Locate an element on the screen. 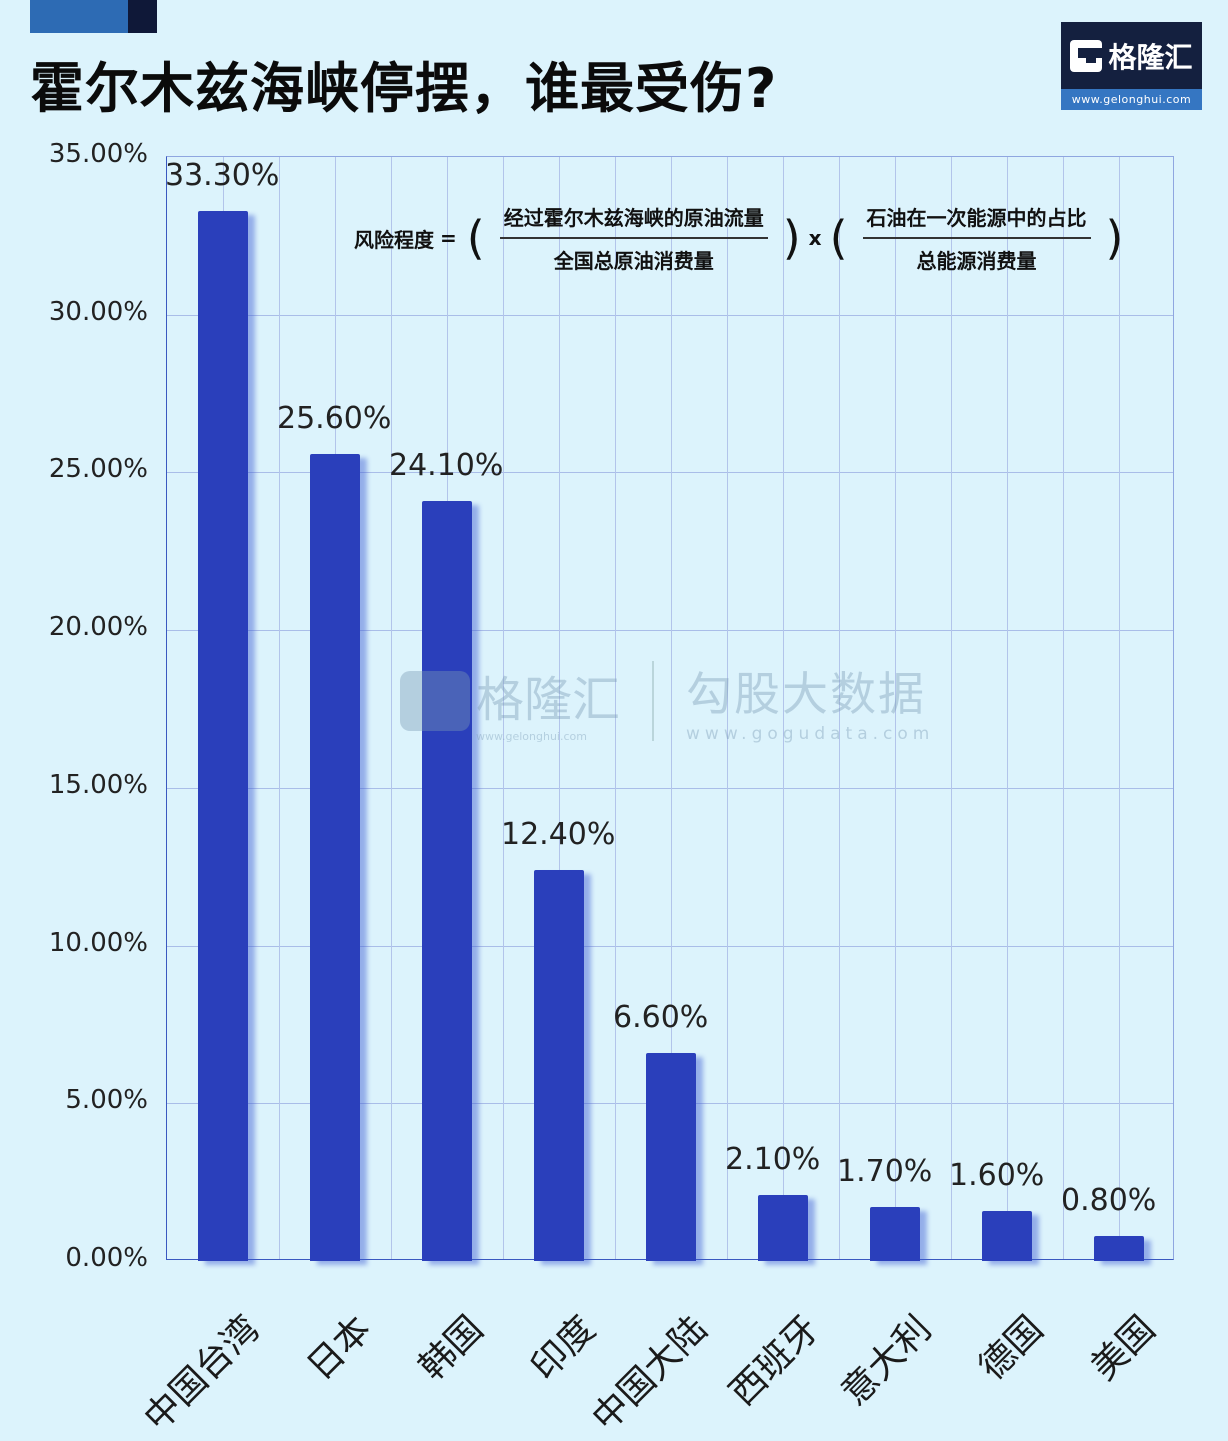 The height and width of the screenshot is (1441, 1228). watermark-right-name: 勾股大数据 is located at coordinates (806, 694).